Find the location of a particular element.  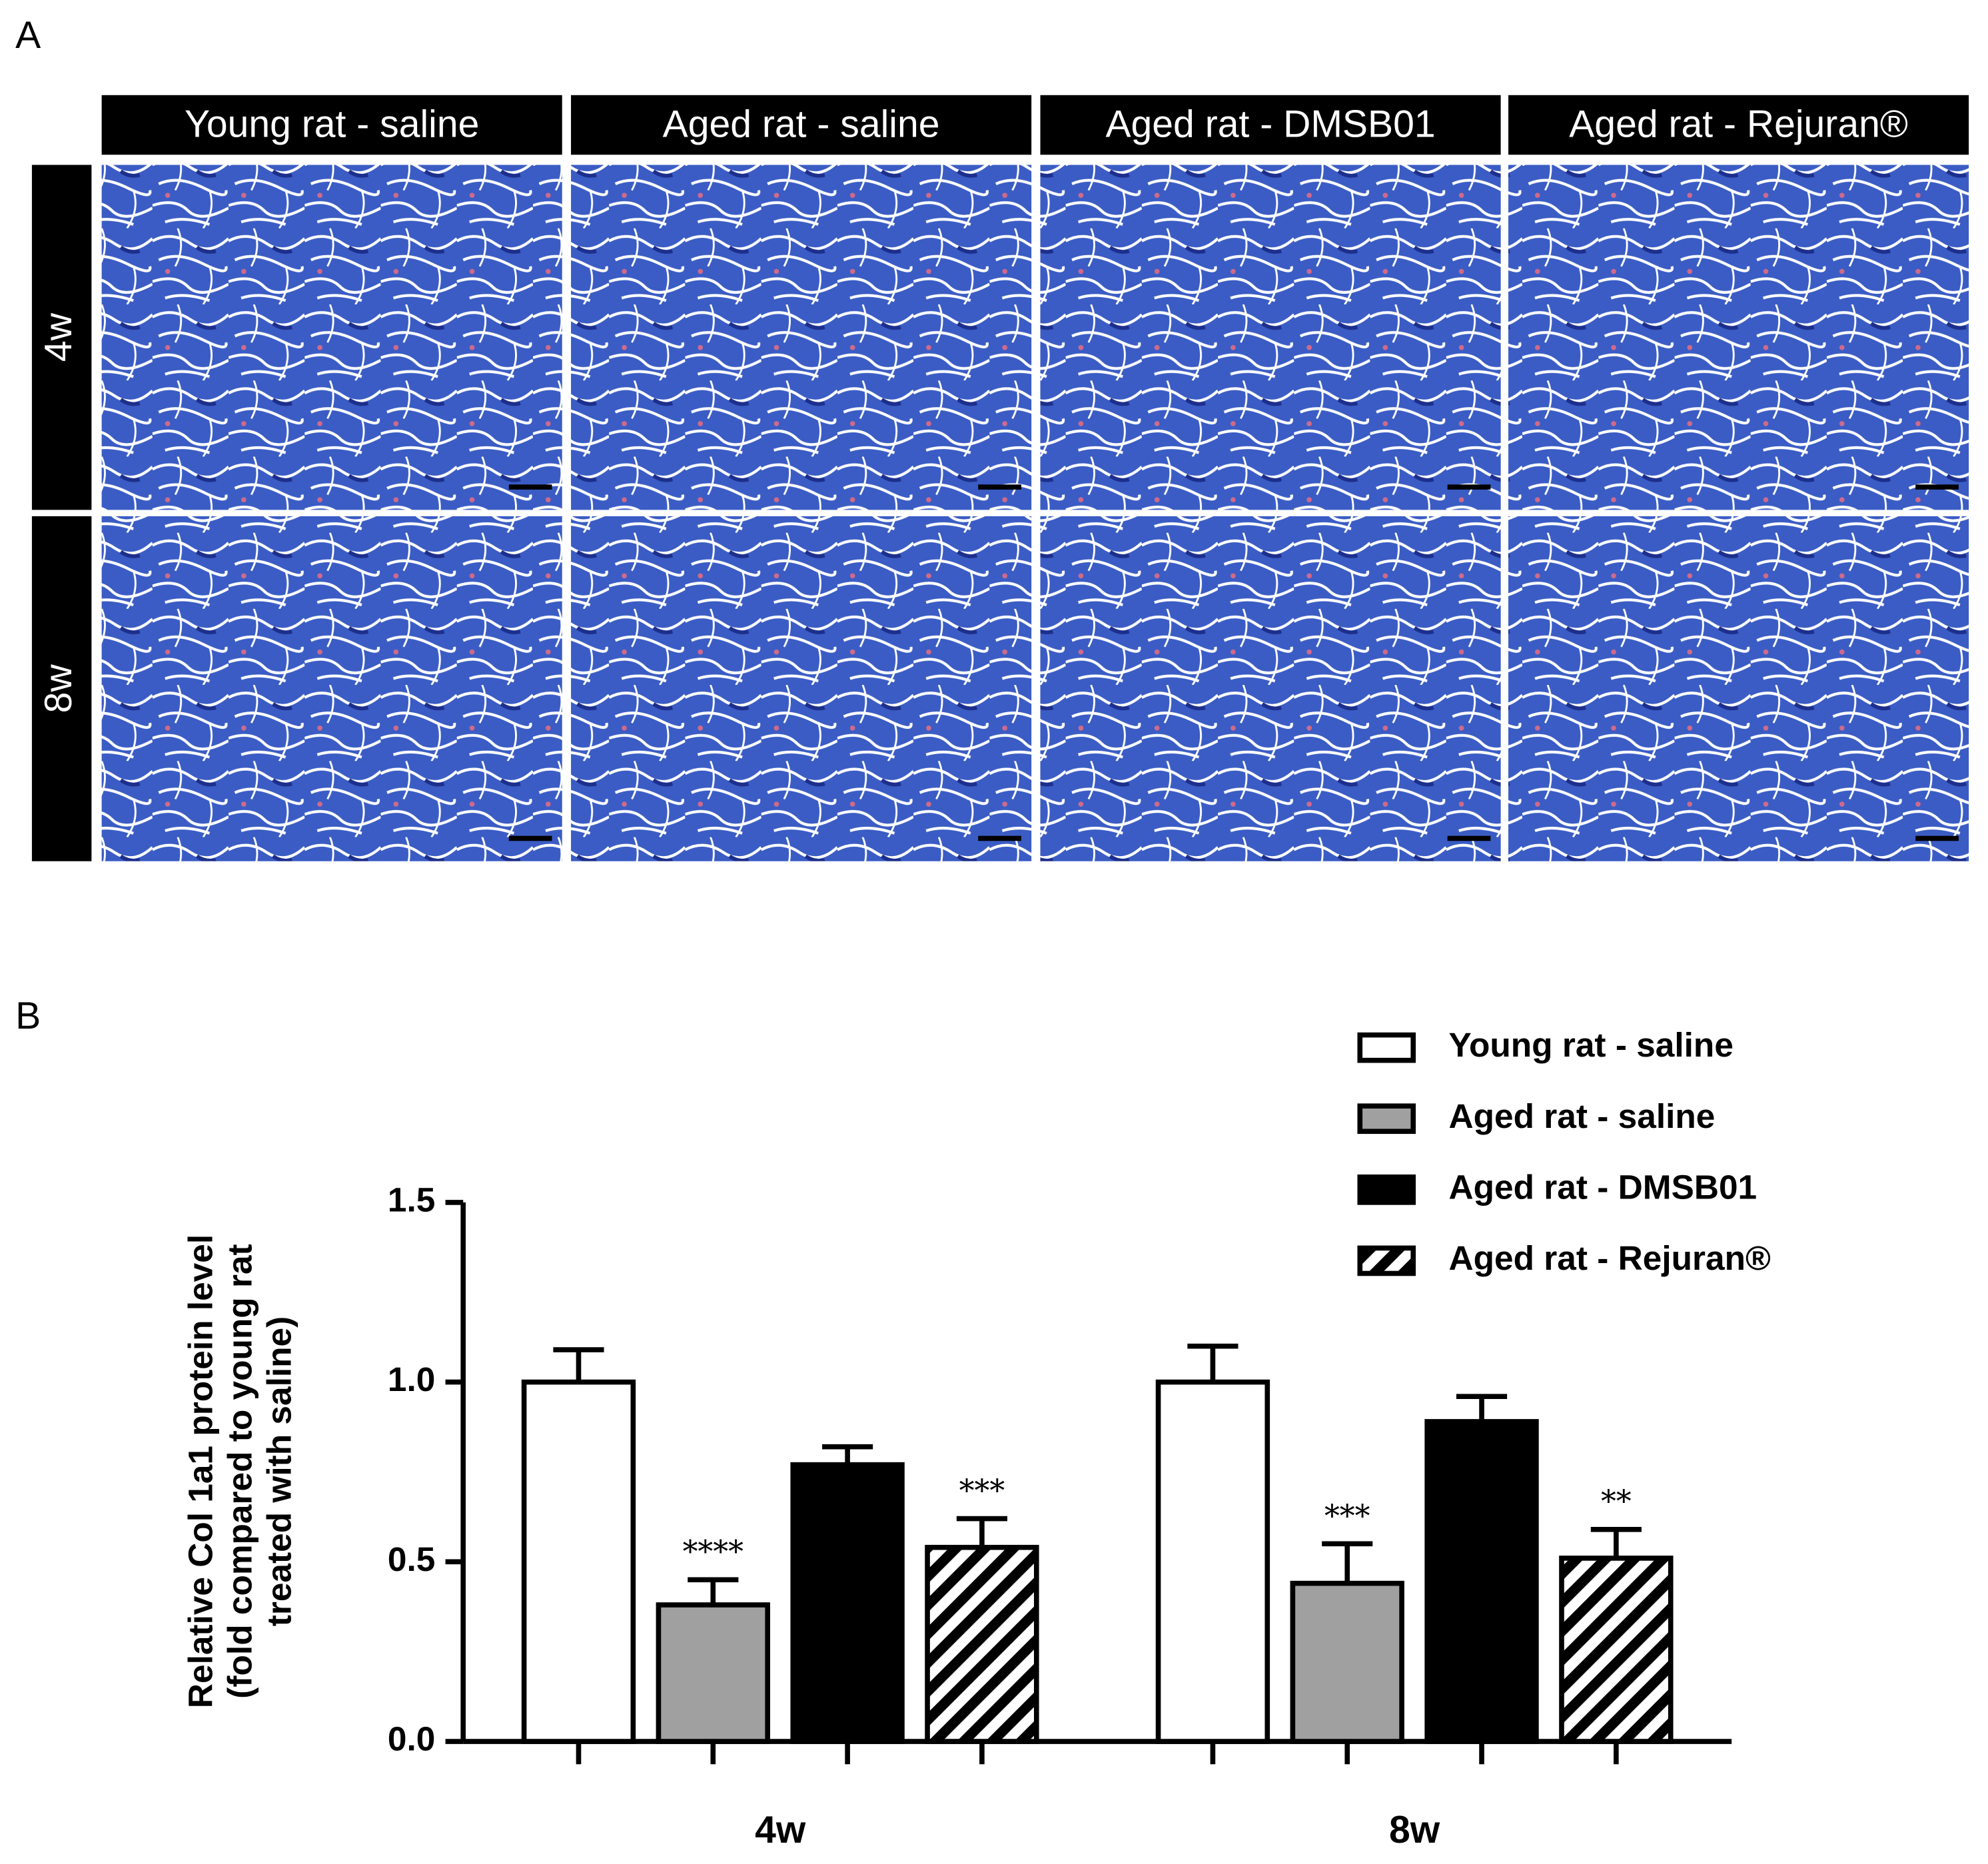

y-tick-label: 1.5 is located at coordinates (411, 1199).